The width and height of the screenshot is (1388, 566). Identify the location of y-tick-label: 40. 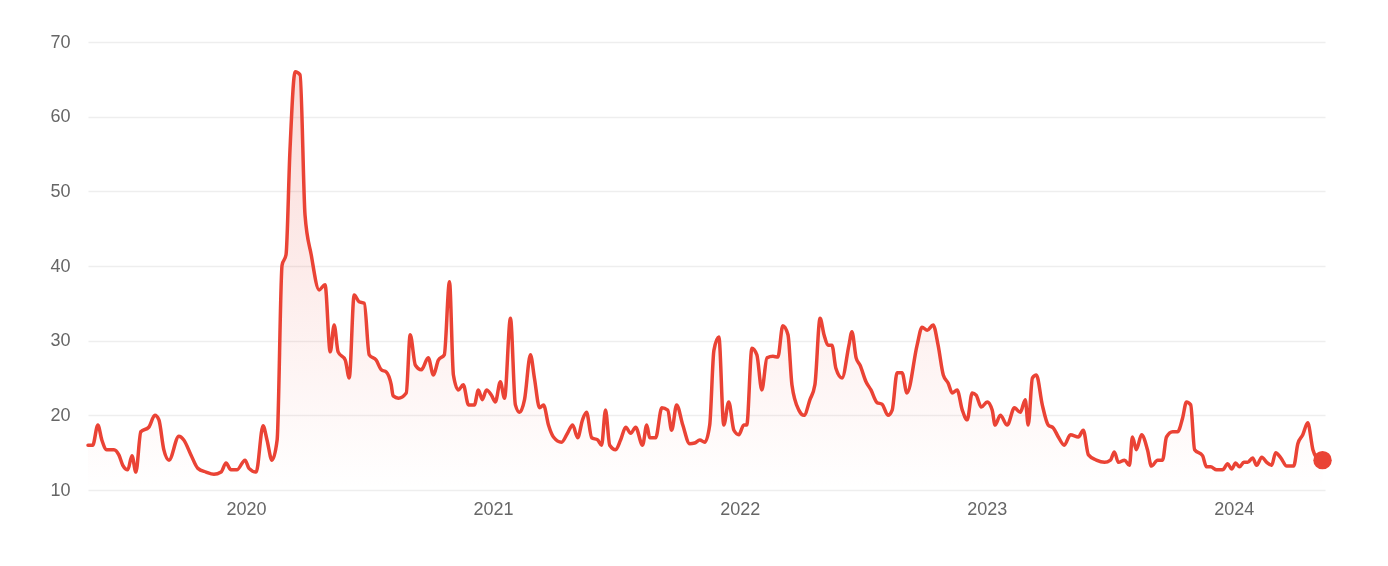
(60, 265).